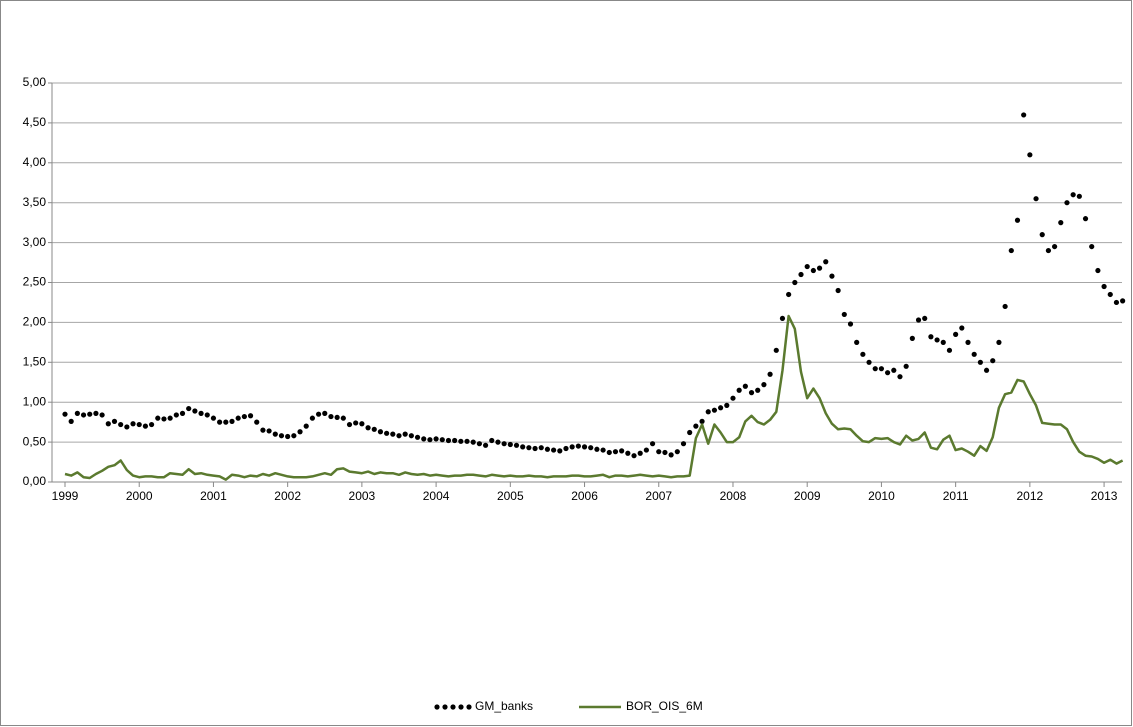  What do you see at coordinates (35, 202) in the screenshot?
I see `y-tick-label: 3,50` at bounding box center [35, 202].